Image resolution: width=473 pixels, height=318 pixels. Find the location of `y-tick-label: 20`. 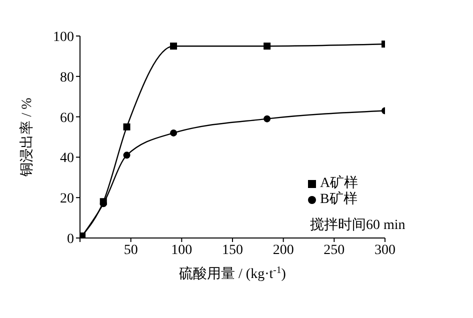

y-tick-label: 20 is located at coordinates (67, 199).